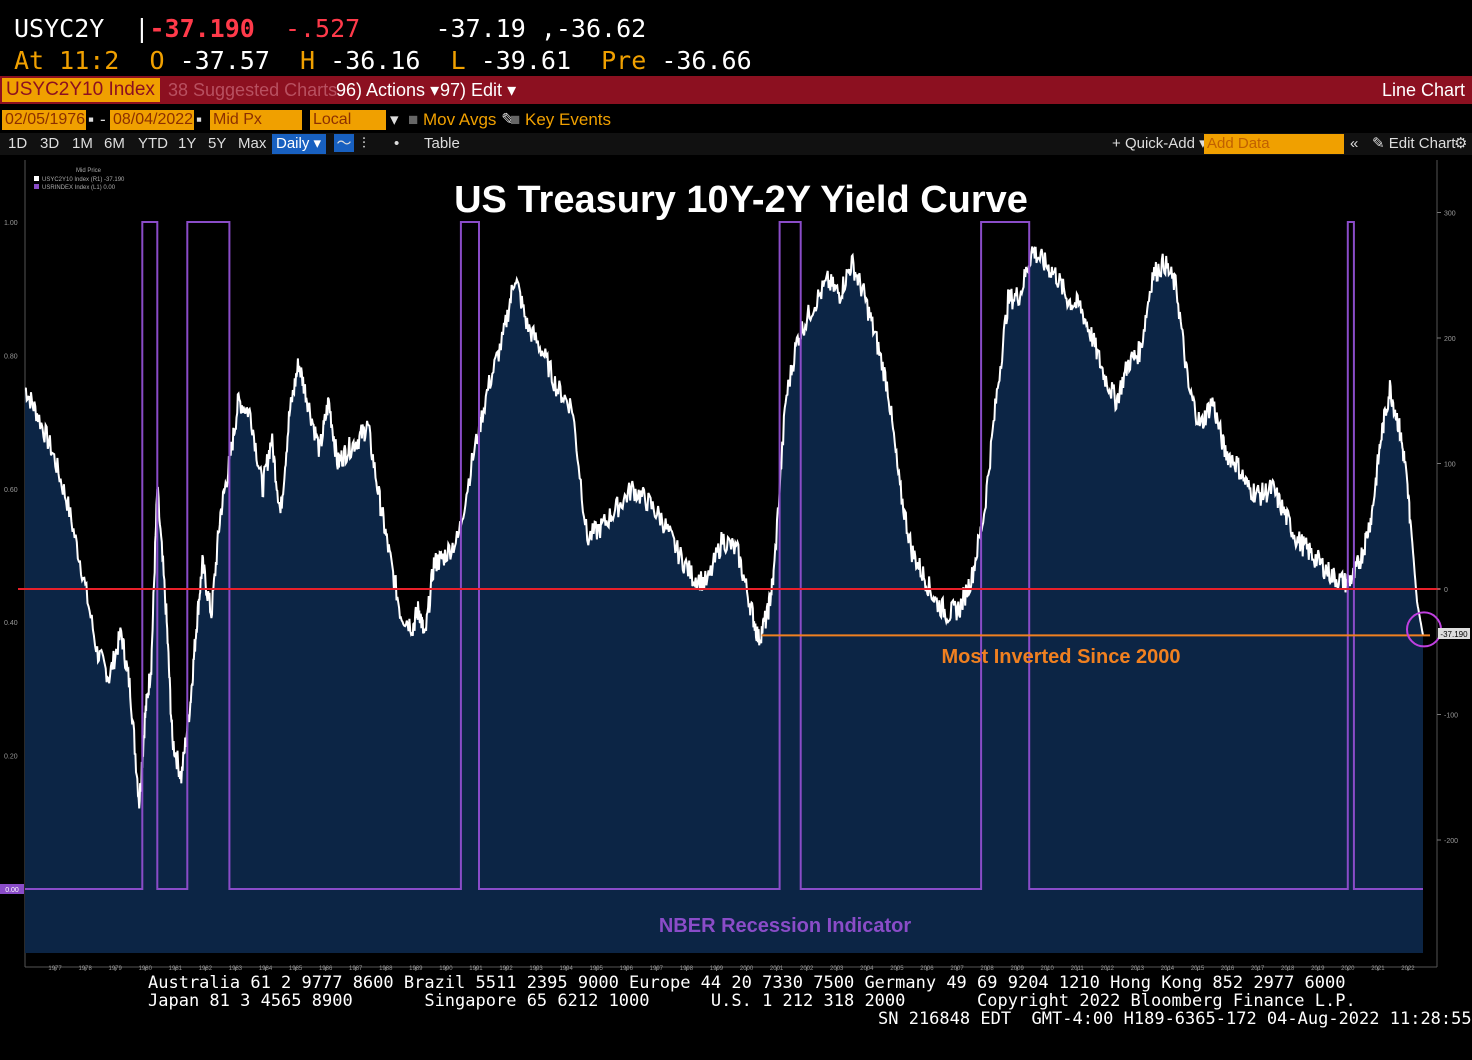  I want to click on open-value: -37.57, so click(224, 60).